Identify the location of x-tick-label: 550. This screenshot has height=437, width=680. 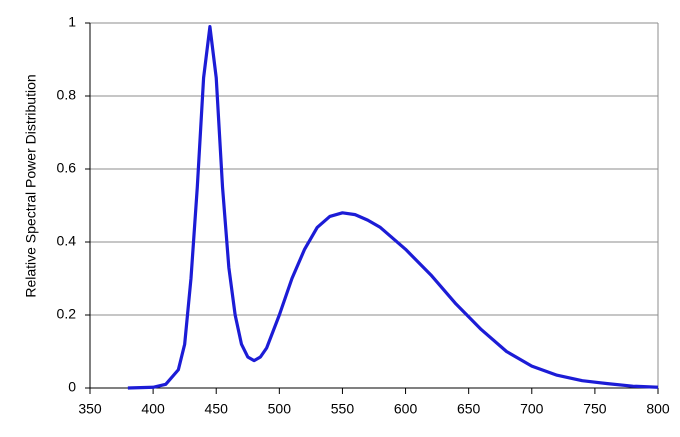
(343, 409).